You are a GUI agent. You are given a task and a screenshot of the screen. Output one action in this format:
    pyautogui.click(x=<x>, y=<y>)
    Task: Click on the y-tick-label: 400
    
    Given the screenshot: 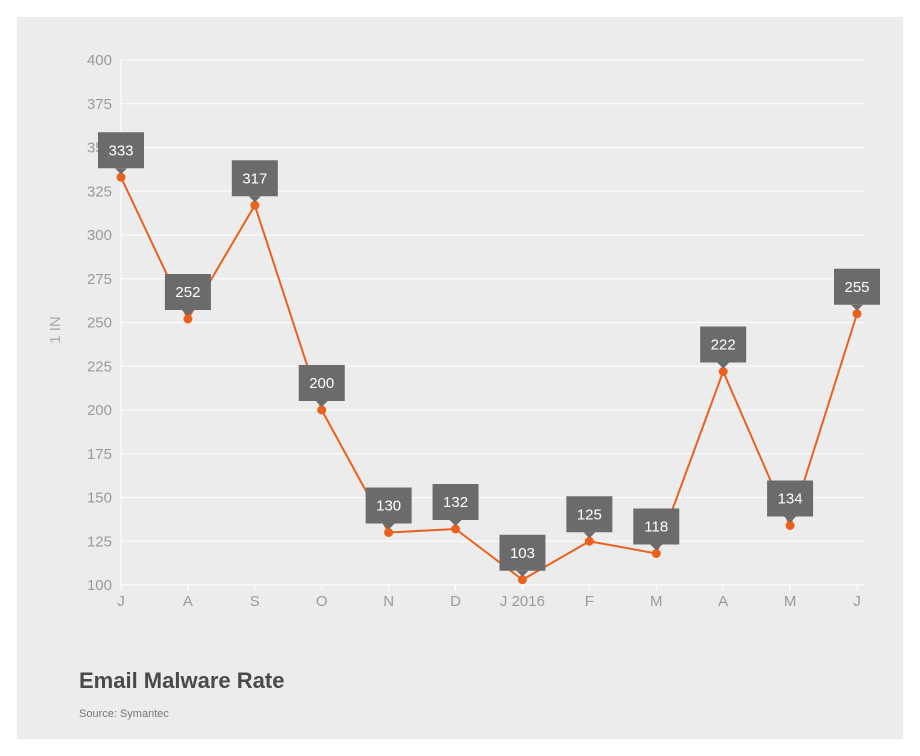 What is the action you would take?
    pyautogui.click(x=99, y=60)
    